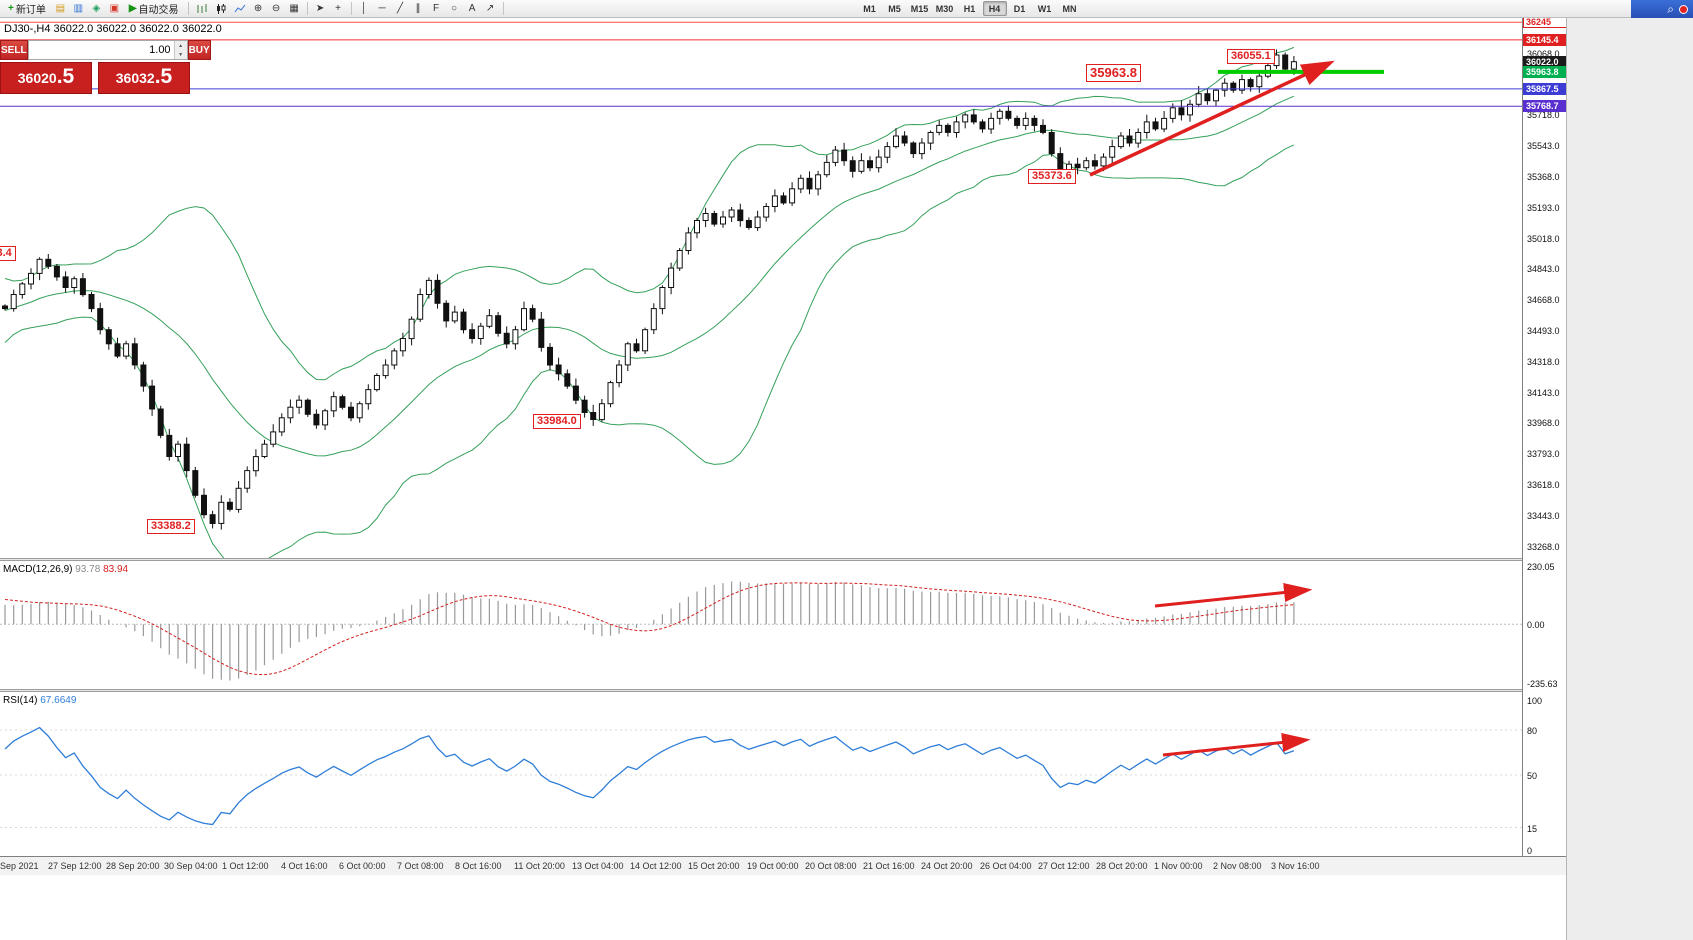 The width and height of the screenshot is (1693, 940). Describe the element at coordinates (1543, 177) in the screenshot. I see `price-axis-tick: 35368.0` at that location.